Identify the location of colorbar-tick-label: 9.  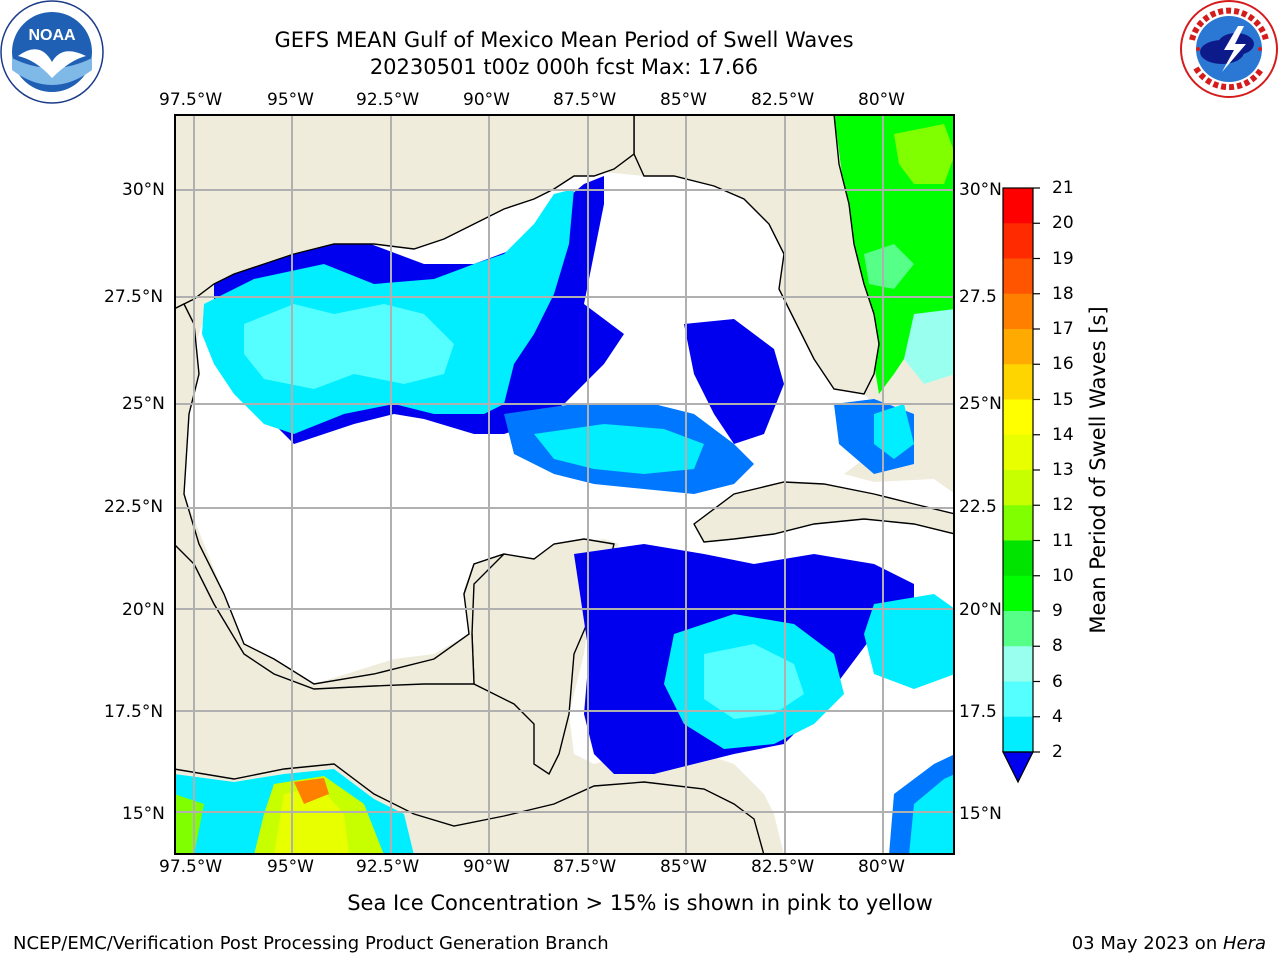
(1057, 611).